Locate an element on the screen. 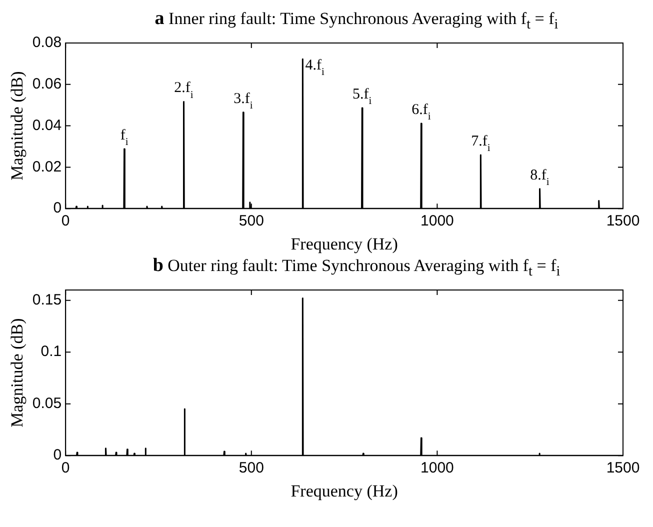  y-tick-label: 0.06 is located at coordinates (47, 84).